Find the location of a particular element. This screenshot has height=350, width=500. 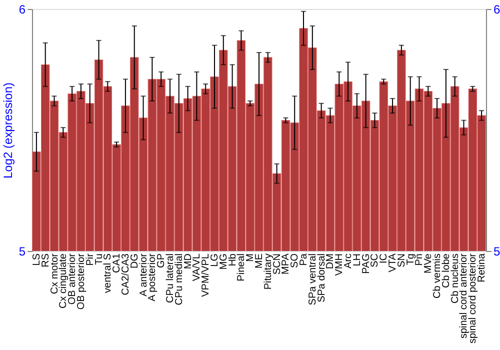

x-tick-label: Pa is located at coordinates (304, 259).